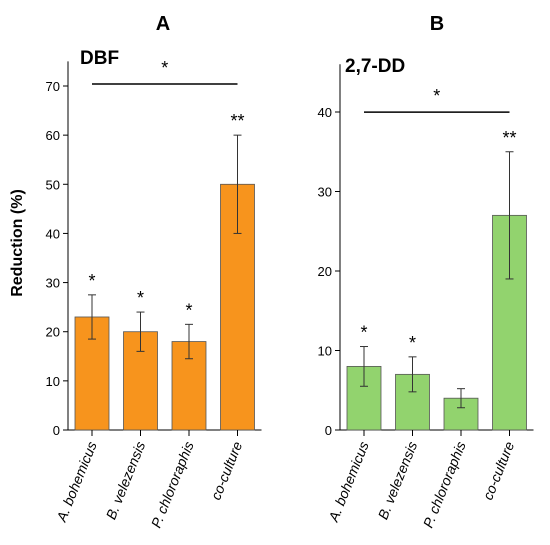 The image size is (550, 545). I want to click on panel-a-title: DBF, so click(99, 58).